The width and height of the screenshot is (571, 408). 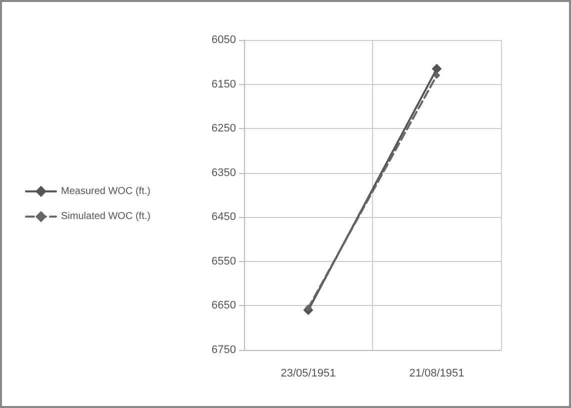 What do you see at coordinates (224, 128) in the screenshot?
I see `y-tick-label: 6250` at bounding box center [224, 128].